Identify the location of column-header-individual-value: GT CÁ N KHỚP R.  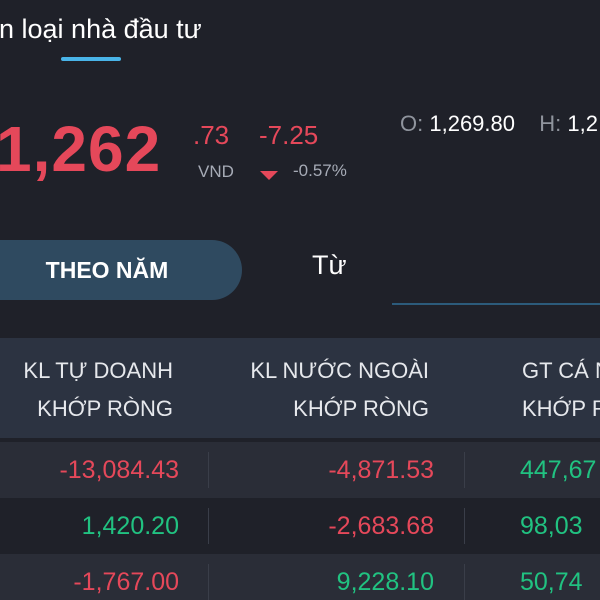
(561, 389).